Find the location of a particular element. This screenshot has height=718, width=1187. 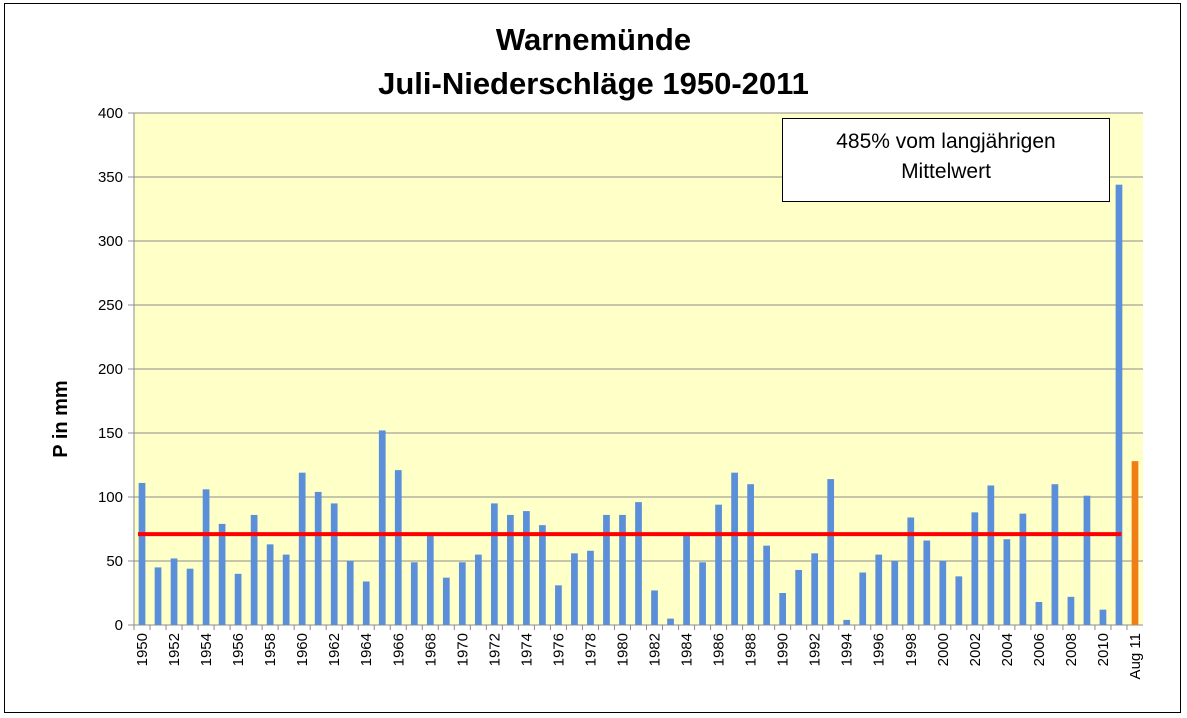

x-tick-label: 1962 is located at coordinates (334, 649).